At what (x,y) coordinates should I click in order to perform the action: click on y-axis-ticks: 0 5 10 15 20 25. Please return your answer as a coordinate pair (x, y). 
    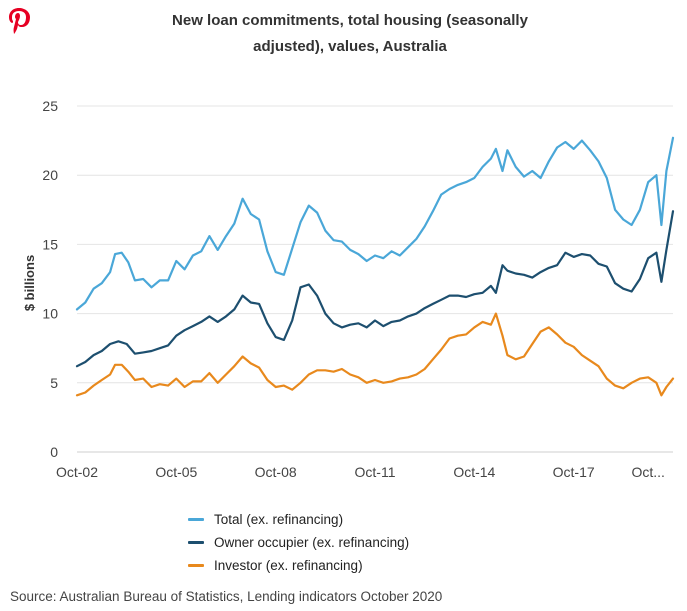
    Looking at the image, I should click on (50, 279).